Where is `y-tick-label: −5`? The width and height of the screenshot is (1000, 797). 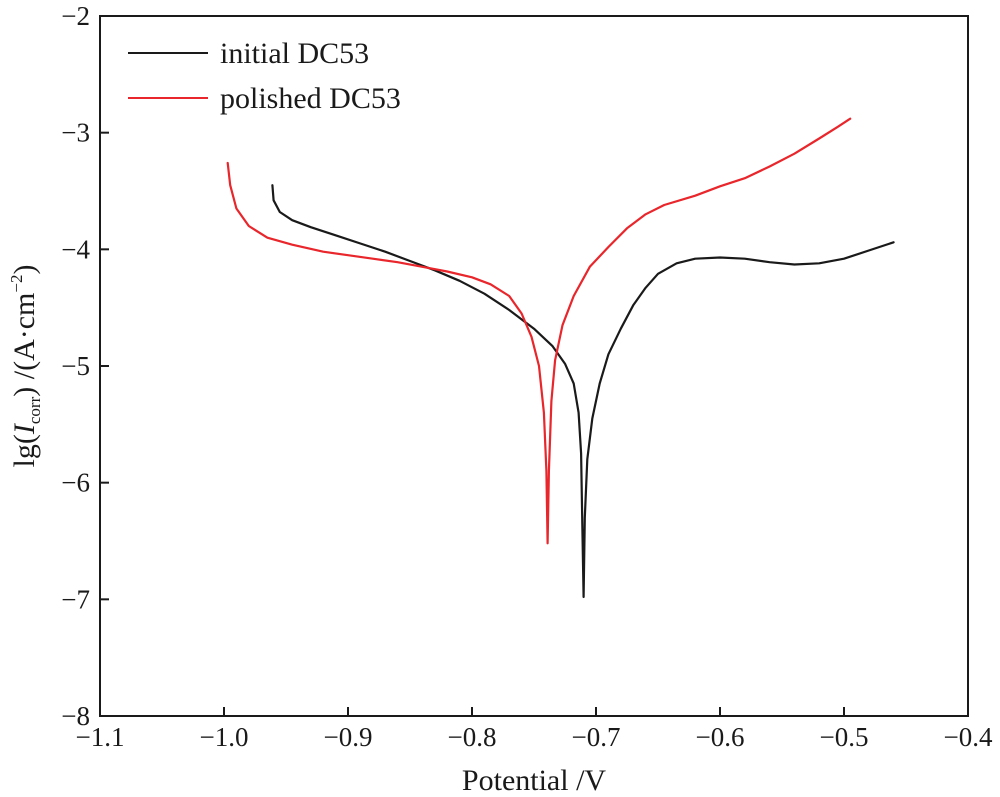
y-tick-label: −5 is located at coordinates (75, 366).